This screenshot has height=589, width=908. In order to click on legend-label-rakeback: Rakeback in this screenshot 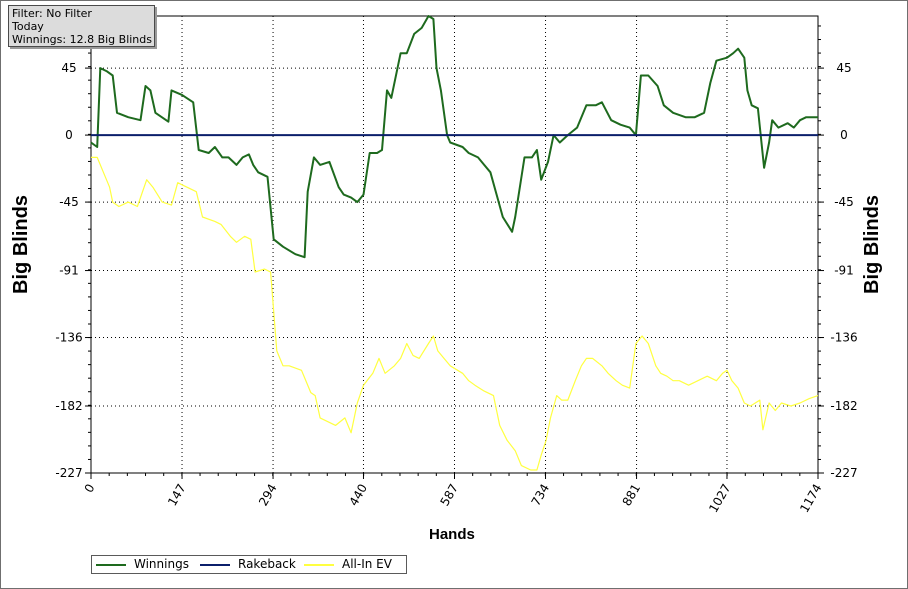, I will do `click(267, 564)`.